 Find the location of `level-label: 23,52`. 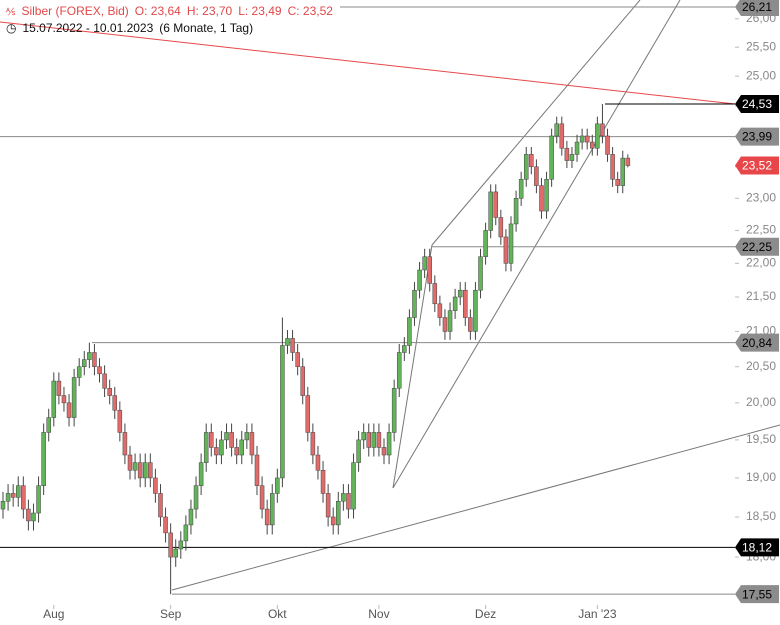

level-label: 23,52 is located at coordinates (757, 166).